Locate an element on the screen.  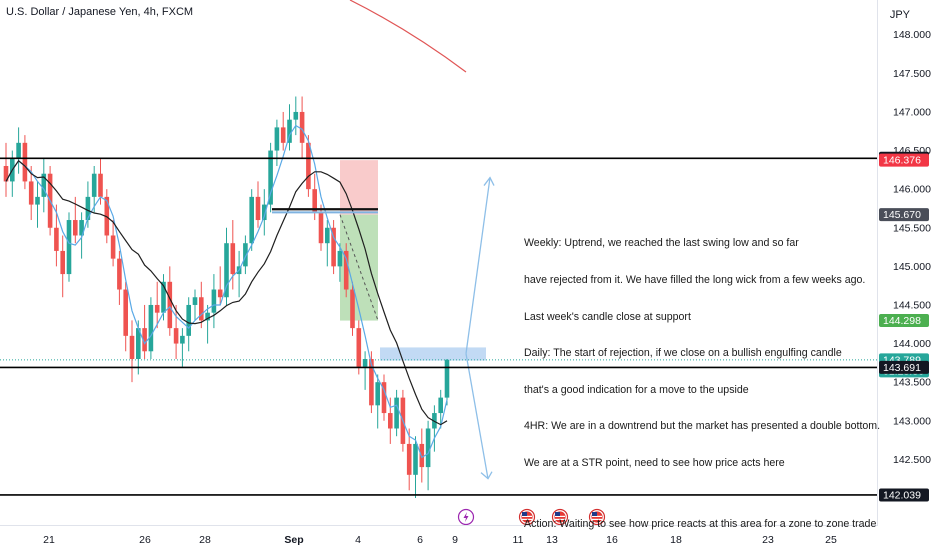
risk-box is located at coordinates (359, 187).